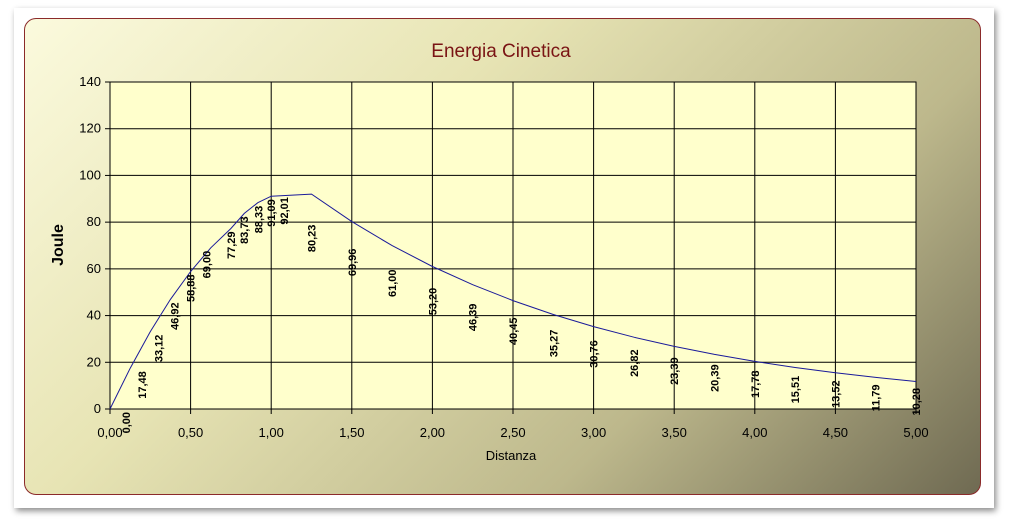 The width and height of the screenshot is (1010, 522). What do you see at coordinates (512, 432) in the screenshot?
I see `x-tick-label: 2,50` at bounding box center [512, 432].